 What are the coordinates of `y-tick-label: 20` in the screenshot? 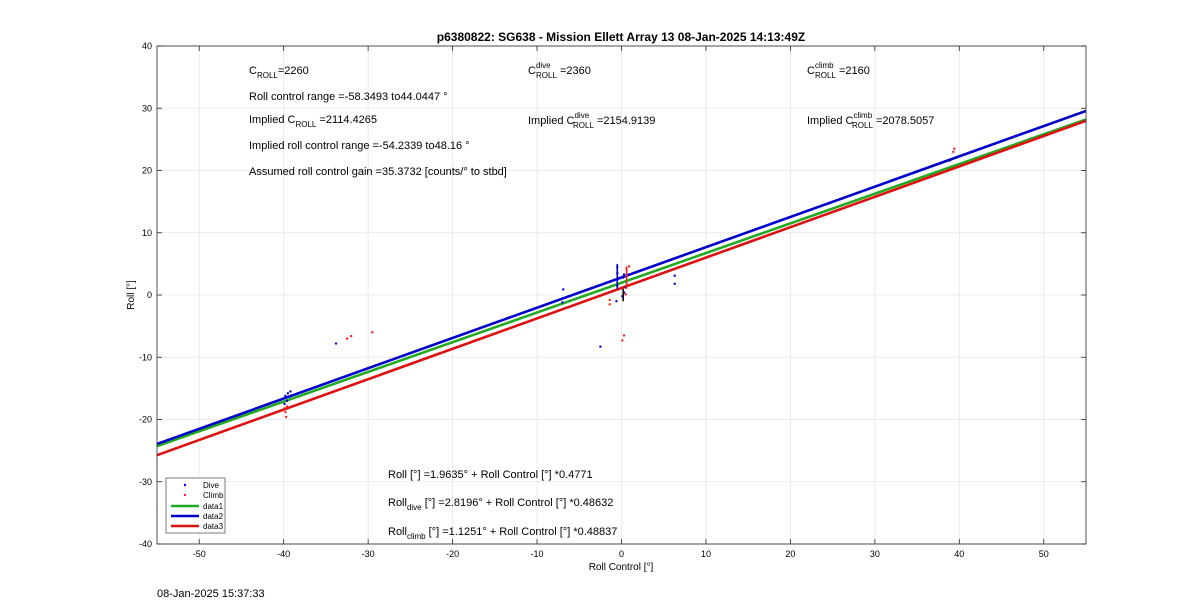 It's located at (147, 171).